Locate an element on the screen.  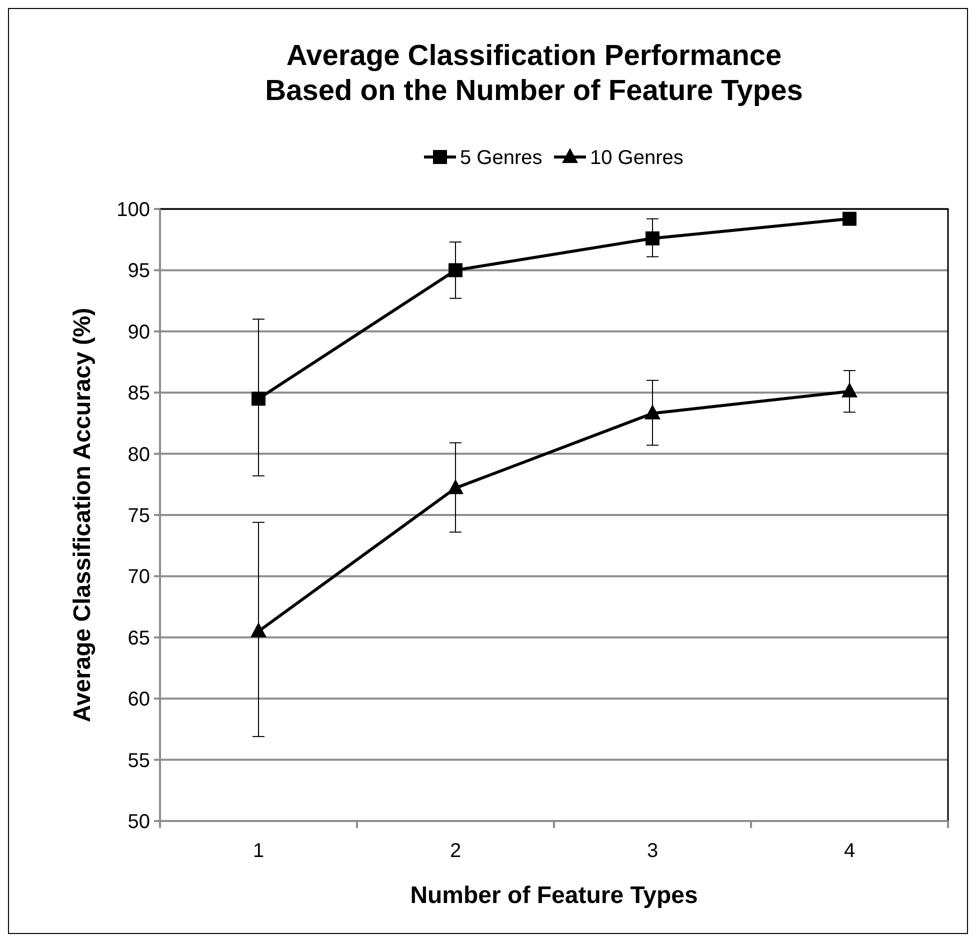
y-tick-label: 85 is located at coordinates (139, 393).